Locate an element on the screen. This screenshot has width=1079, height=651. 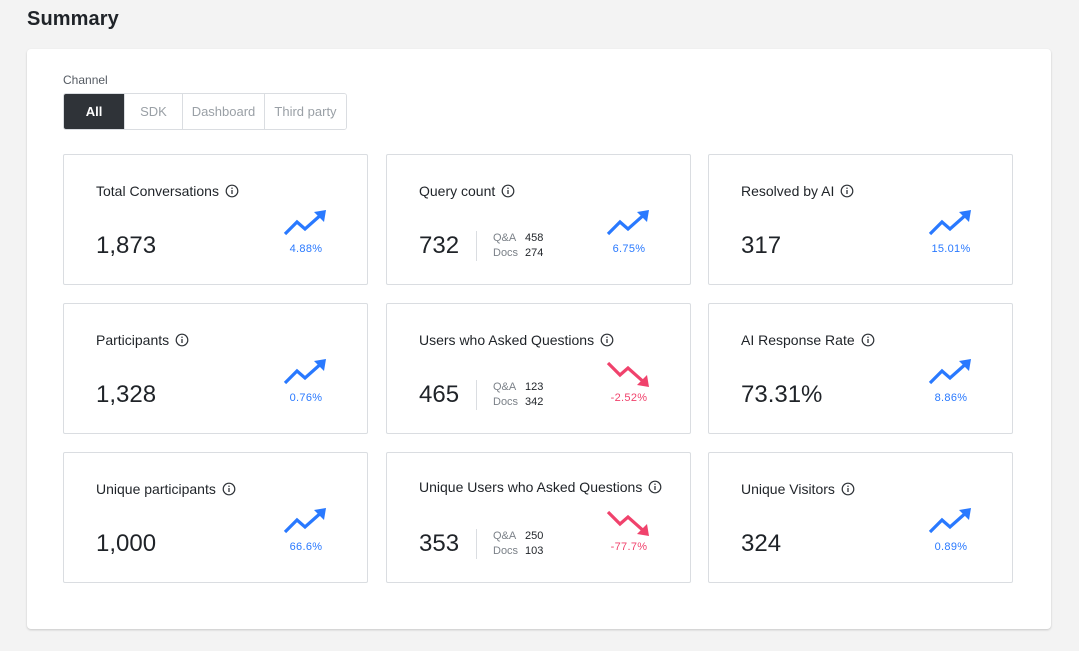
breakdown-row: Q&A 458 is located at coordinates (518, 238).